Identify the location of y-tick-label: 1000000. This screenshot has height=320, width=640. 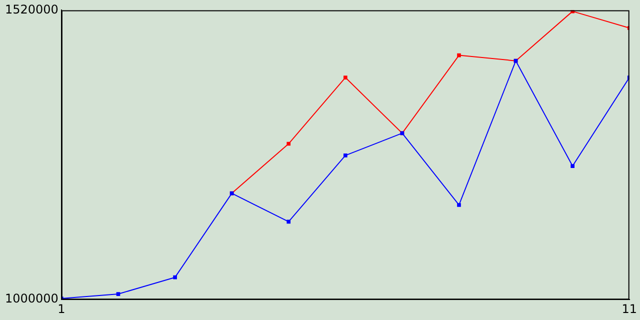
(31, 299).